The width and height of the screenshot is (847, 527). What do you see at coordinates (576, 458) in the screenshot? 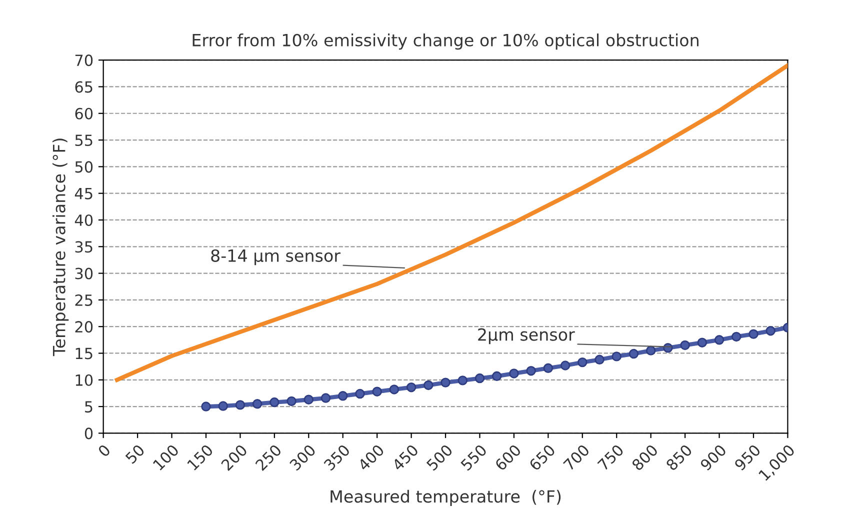
I see `x-tick-label: 700` at bounding box center [576, 458].